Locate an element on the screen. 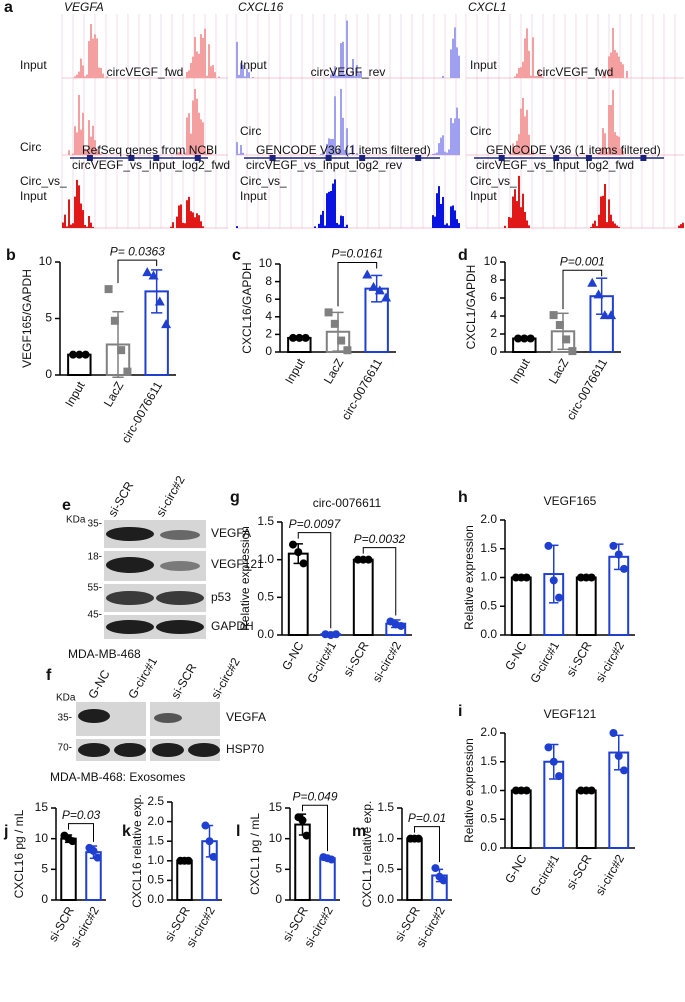 This screenshot has height=1002, width=685. track-note: GENCODE V36 (1 items filtered) is located at coordinates (343, 150).